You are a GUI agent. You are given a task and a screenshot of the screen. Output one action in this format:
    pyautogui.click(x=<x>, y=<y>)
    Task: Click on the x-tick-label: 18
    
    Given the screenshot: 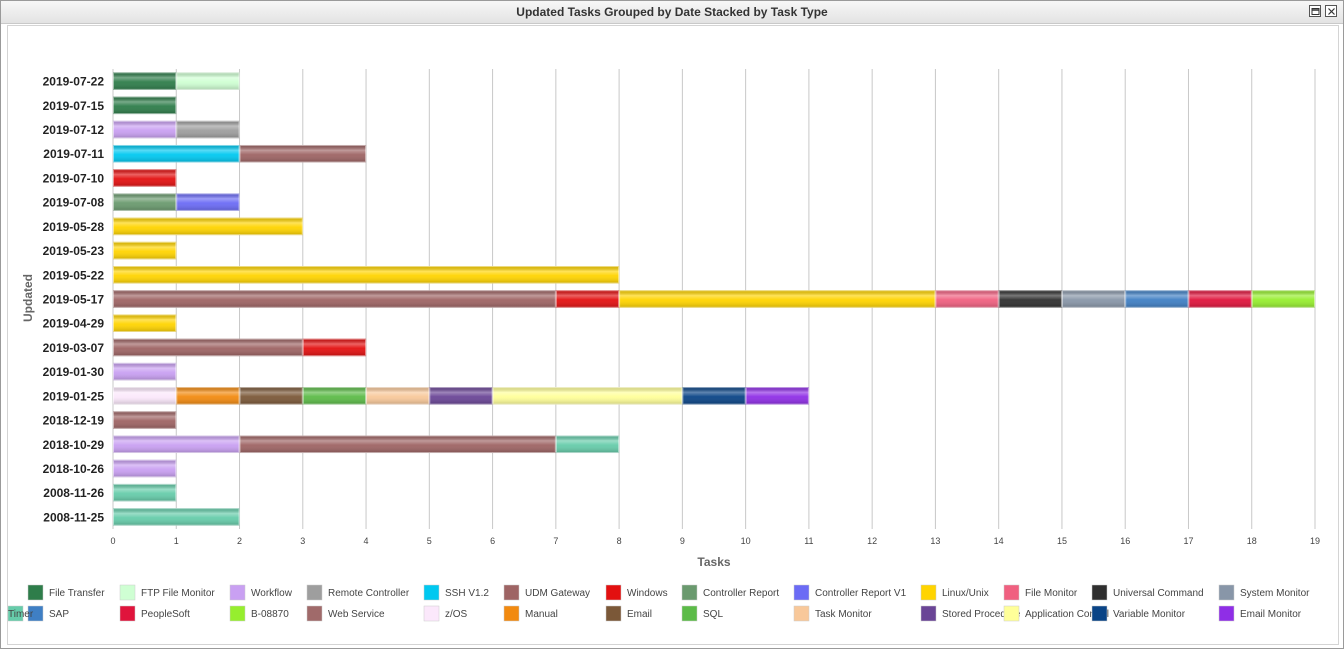 What is the action you would take?
    pyautogui.click(x=1252, y=541)
    